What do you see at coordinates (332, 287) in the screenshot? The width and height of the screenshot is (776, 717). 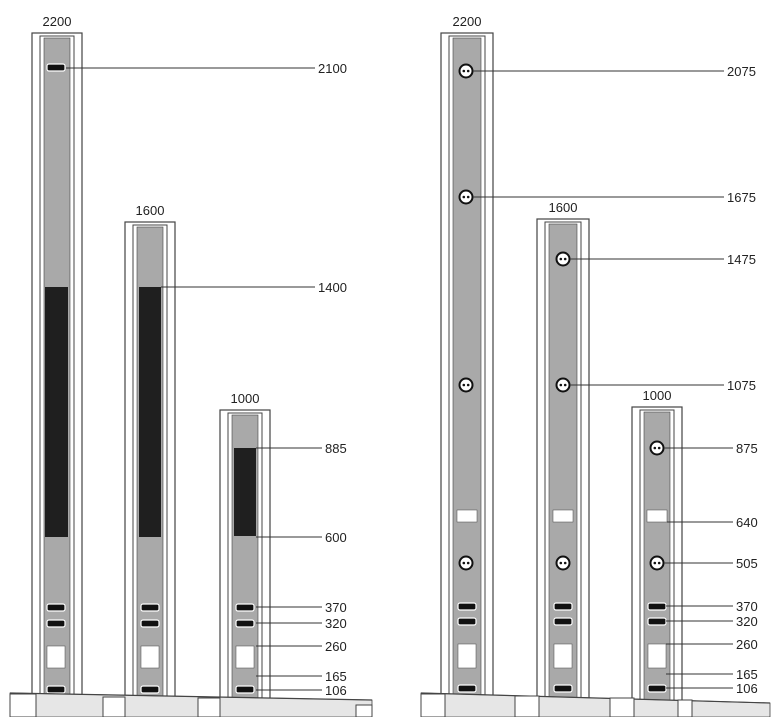 I see `callout-label: 1400` at bounding box center [332, 287].